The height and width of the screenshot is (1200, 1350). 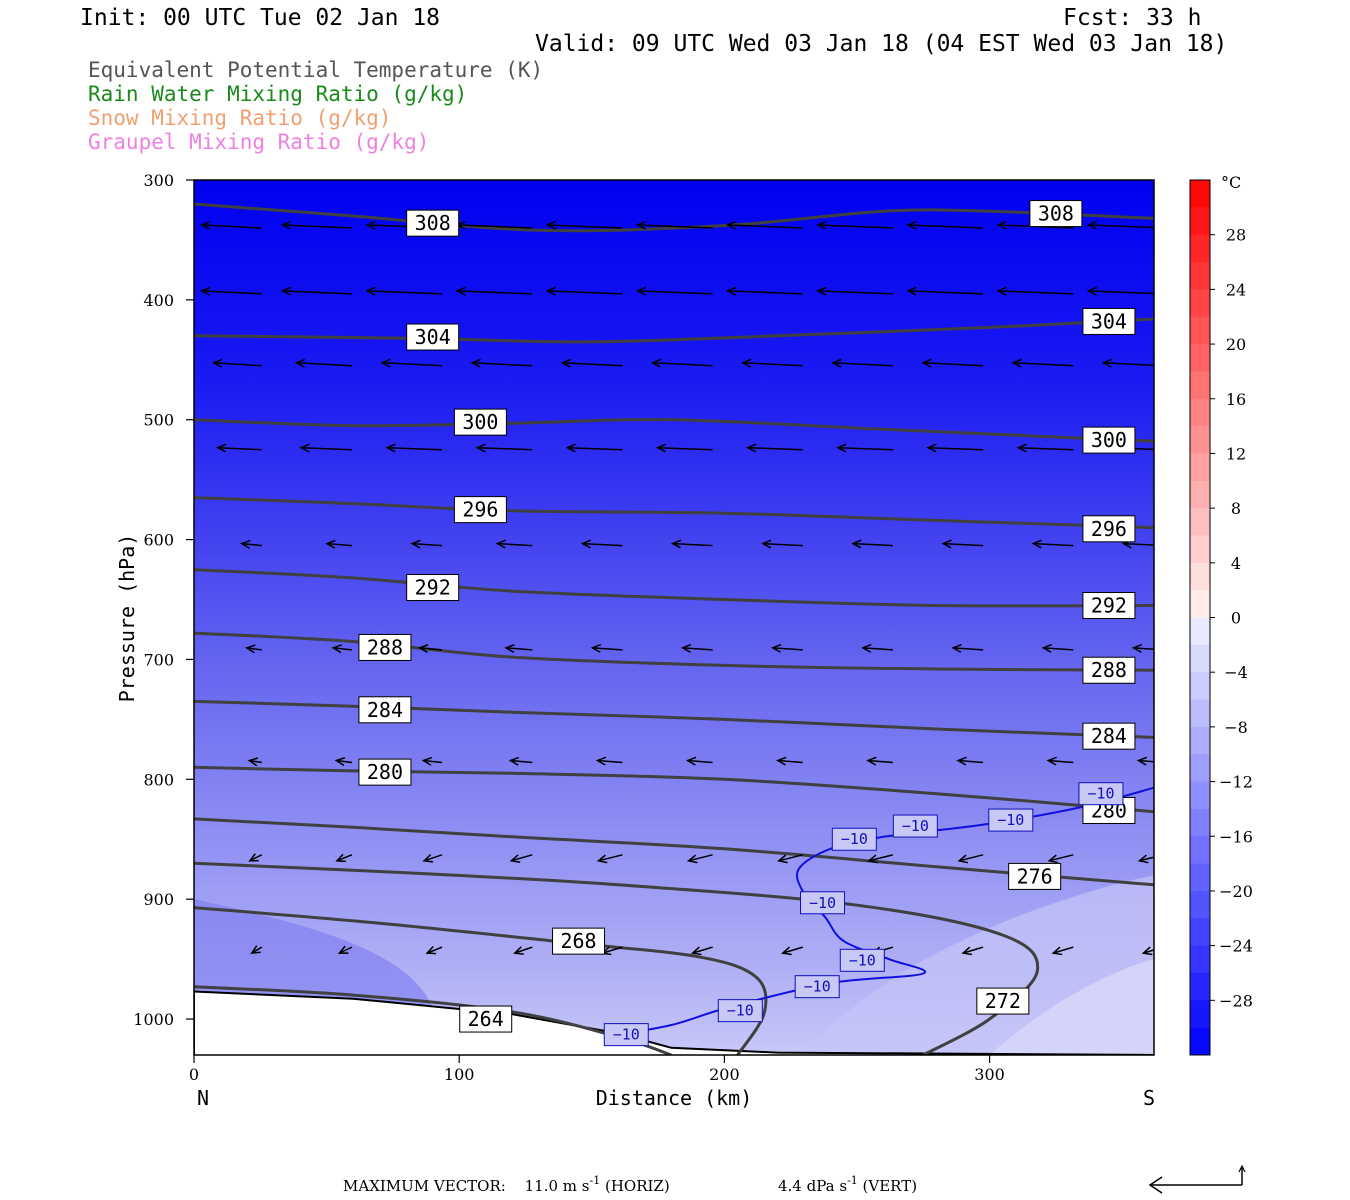 What do you see at coordinates (674, 1098) in the screenshot?
I see `x-axis-label: Distance (km)` at bounding box center [674, 1098].